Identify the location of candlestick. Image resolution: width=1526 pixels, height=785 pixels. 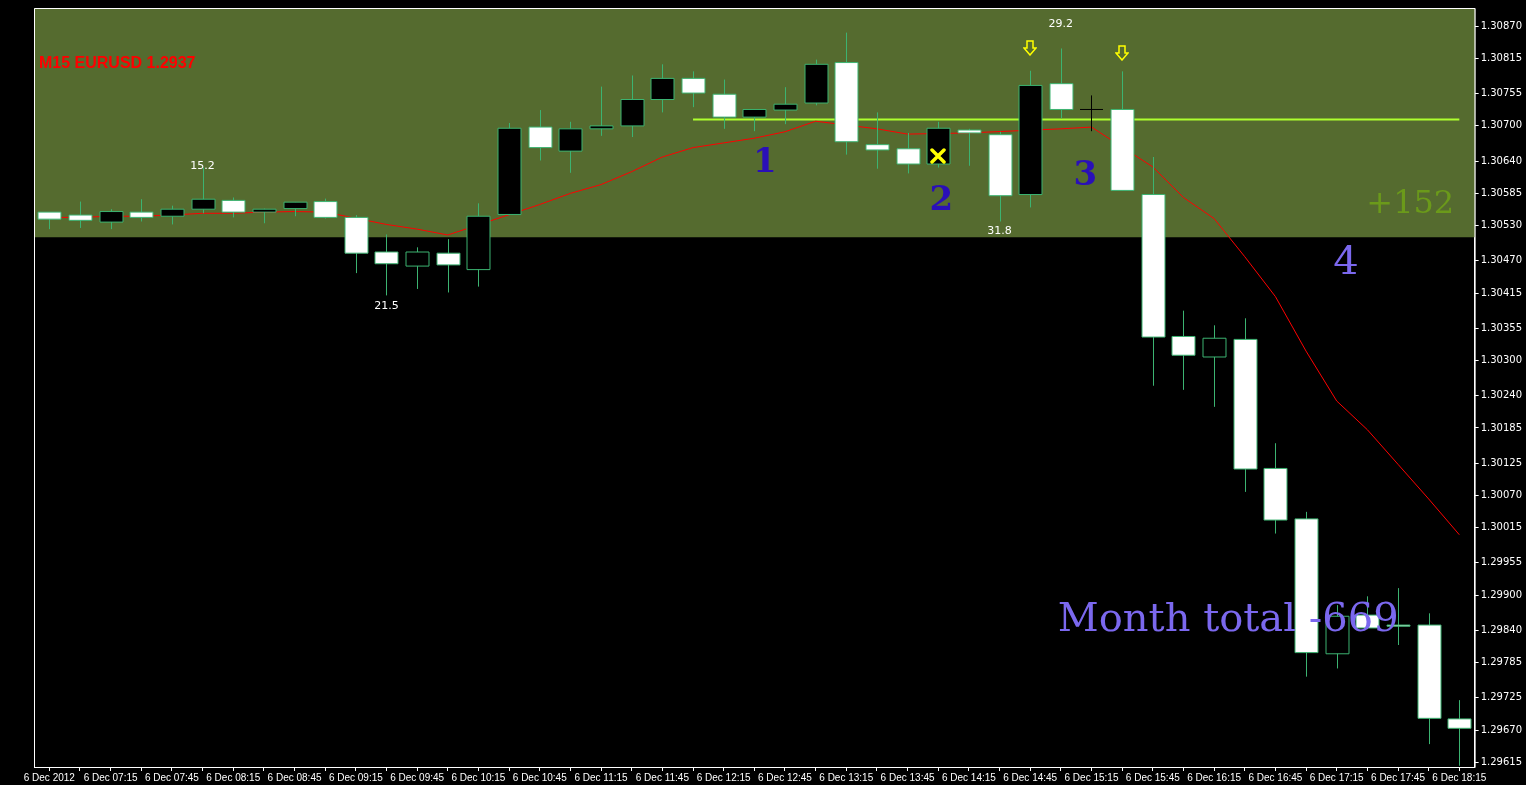
(1091, 113).